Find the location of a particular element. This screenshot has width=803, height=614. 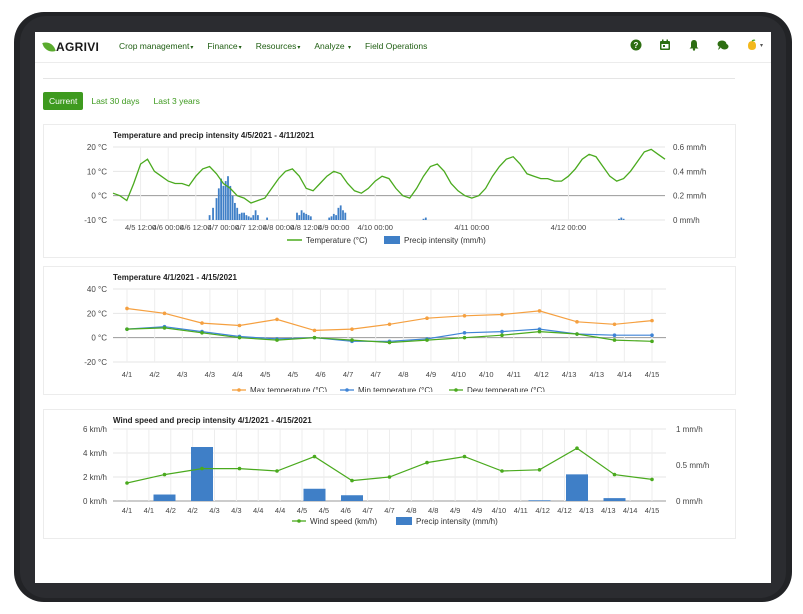

tab-last-3-years: Last 3 years is located at coordinates (176, 101).